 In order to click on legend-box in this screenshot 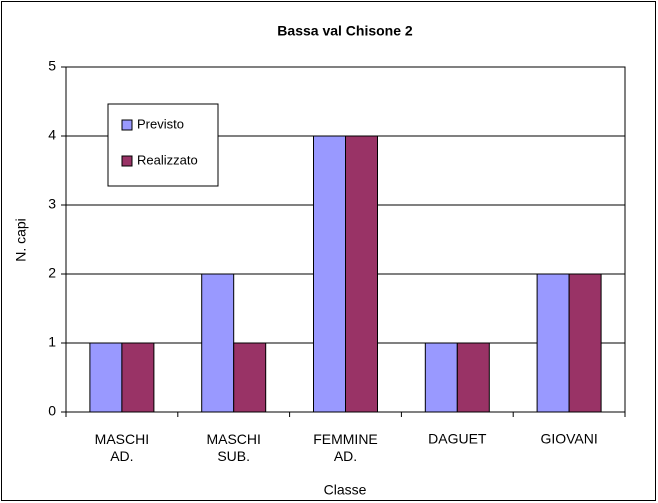, I will do `click(163, 145)`.